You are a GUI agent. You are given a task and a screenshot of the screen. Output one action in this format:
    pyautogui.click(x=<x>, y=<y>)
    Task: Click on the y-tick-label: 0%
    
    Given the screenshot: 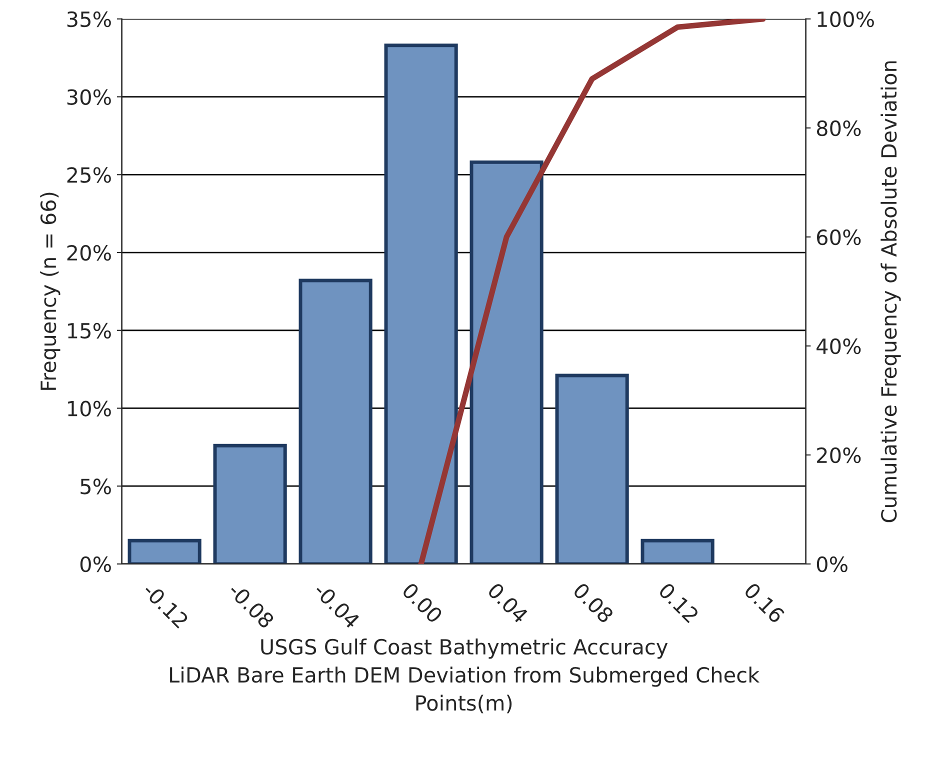 What is the action you would take?
    pyautogui.click(x=95, y=564)
    